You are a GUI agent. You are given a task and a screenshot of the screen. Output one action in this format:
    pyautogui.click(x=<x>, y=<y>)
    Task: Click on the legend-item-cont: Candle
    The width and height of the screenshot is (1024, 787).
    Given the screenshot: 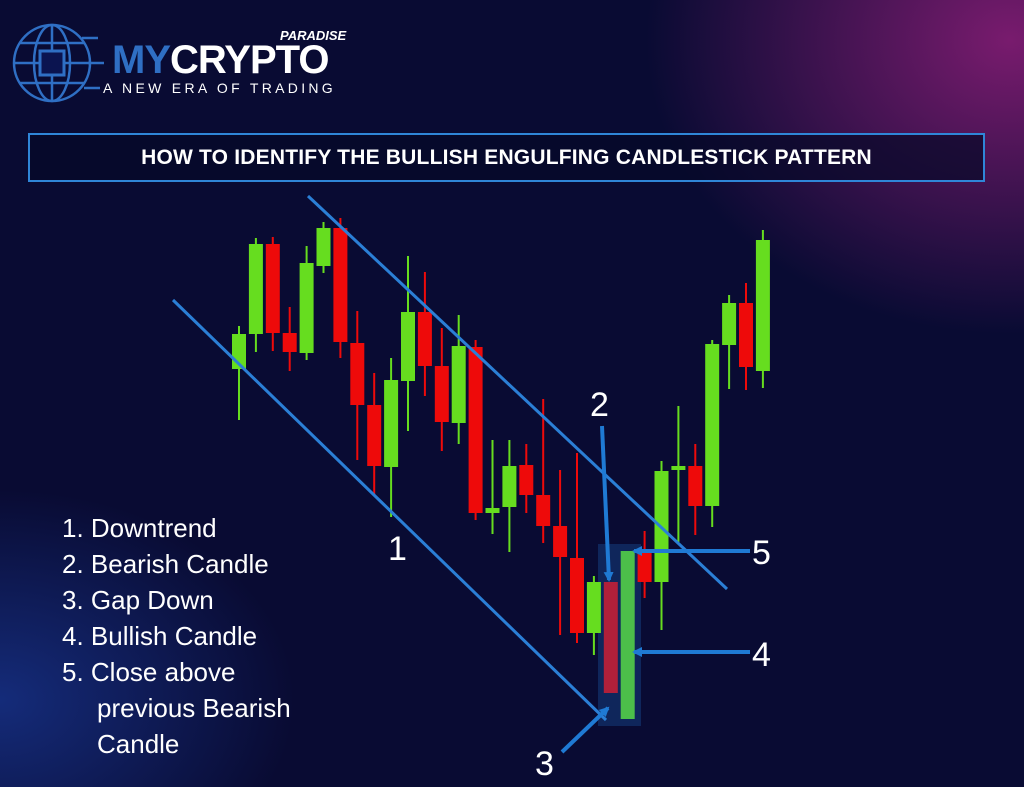 What is the action you would take?
    pyautogui.click(x=138, y=744)
    